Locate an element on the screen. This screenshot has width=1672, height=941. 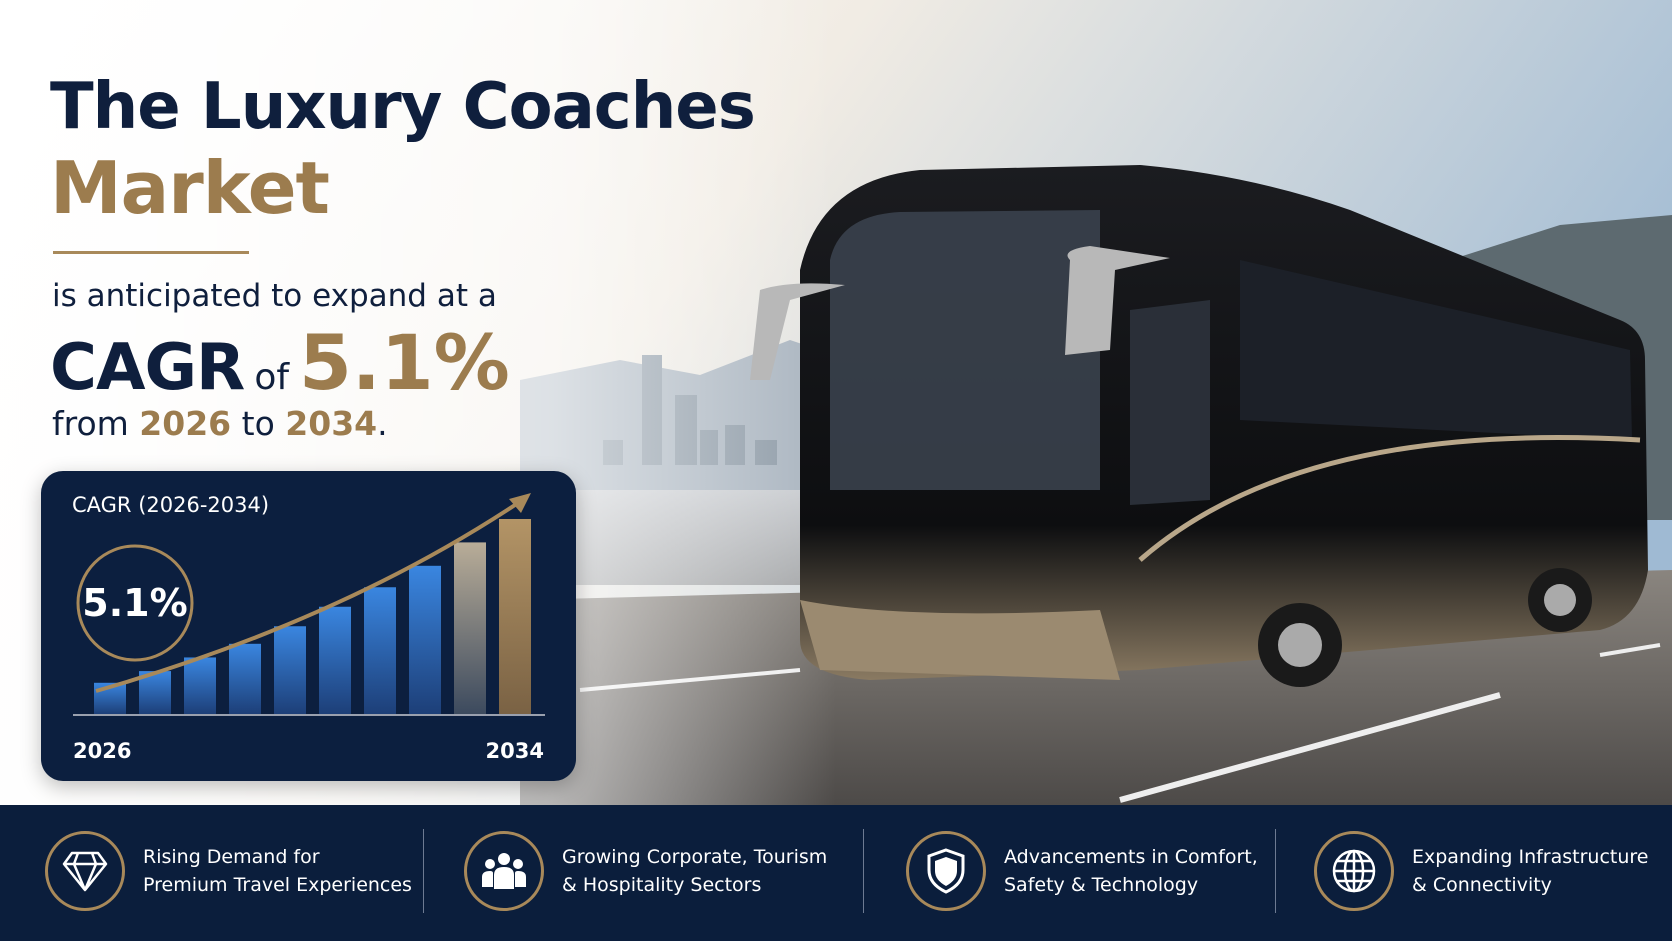
growth-bar-chart: 5.1% is located at coordinates (309, 604).